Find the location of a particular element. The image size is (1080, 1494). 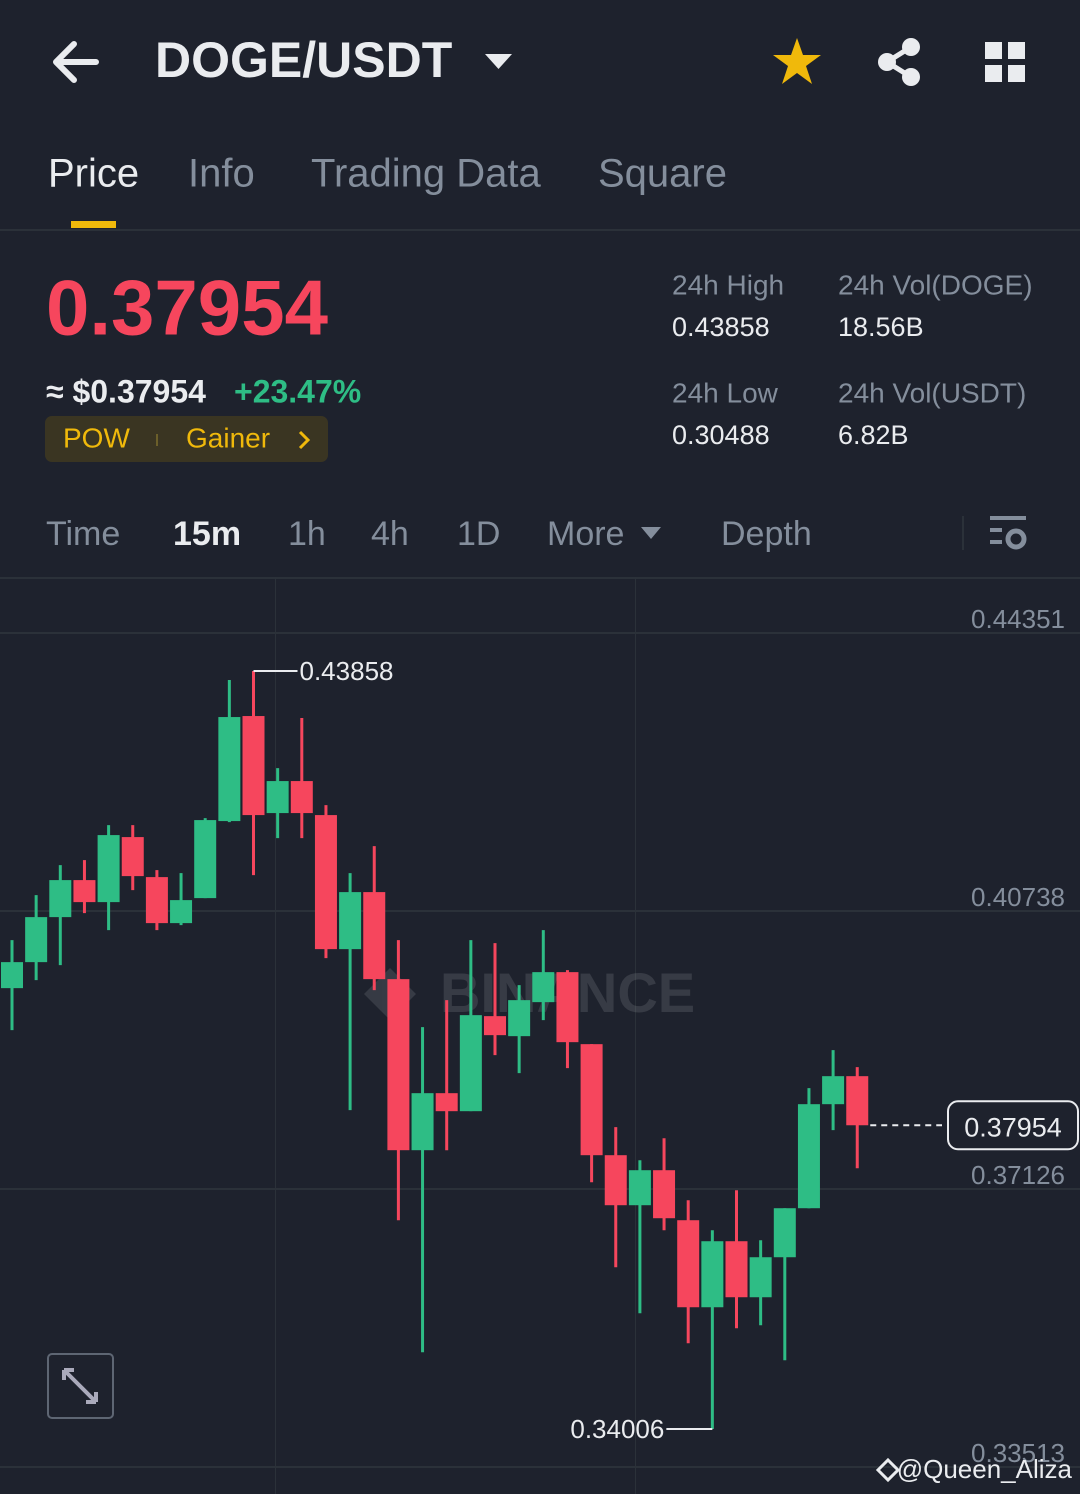

stat-value: 6.82B is located at coordinates (873, 435).